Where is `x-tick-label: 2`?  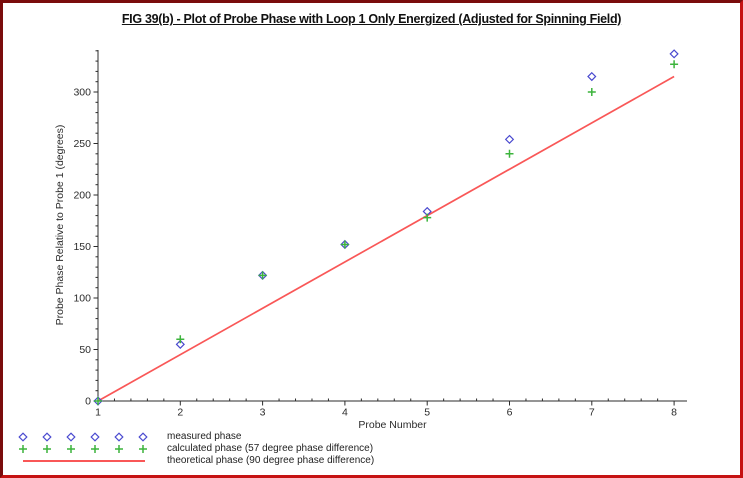 x-tick-label: 2 is located at coordinates (180, 413).